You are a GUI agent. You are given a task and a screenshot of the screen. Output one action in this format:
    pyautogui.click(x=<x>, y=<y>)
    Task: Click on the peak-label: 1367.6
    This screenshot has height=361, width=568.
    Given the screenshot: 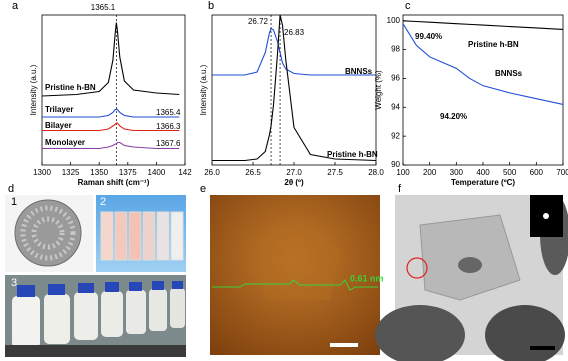 What is the action you would take?
    pyautogui.click(x=168, y=143)
    